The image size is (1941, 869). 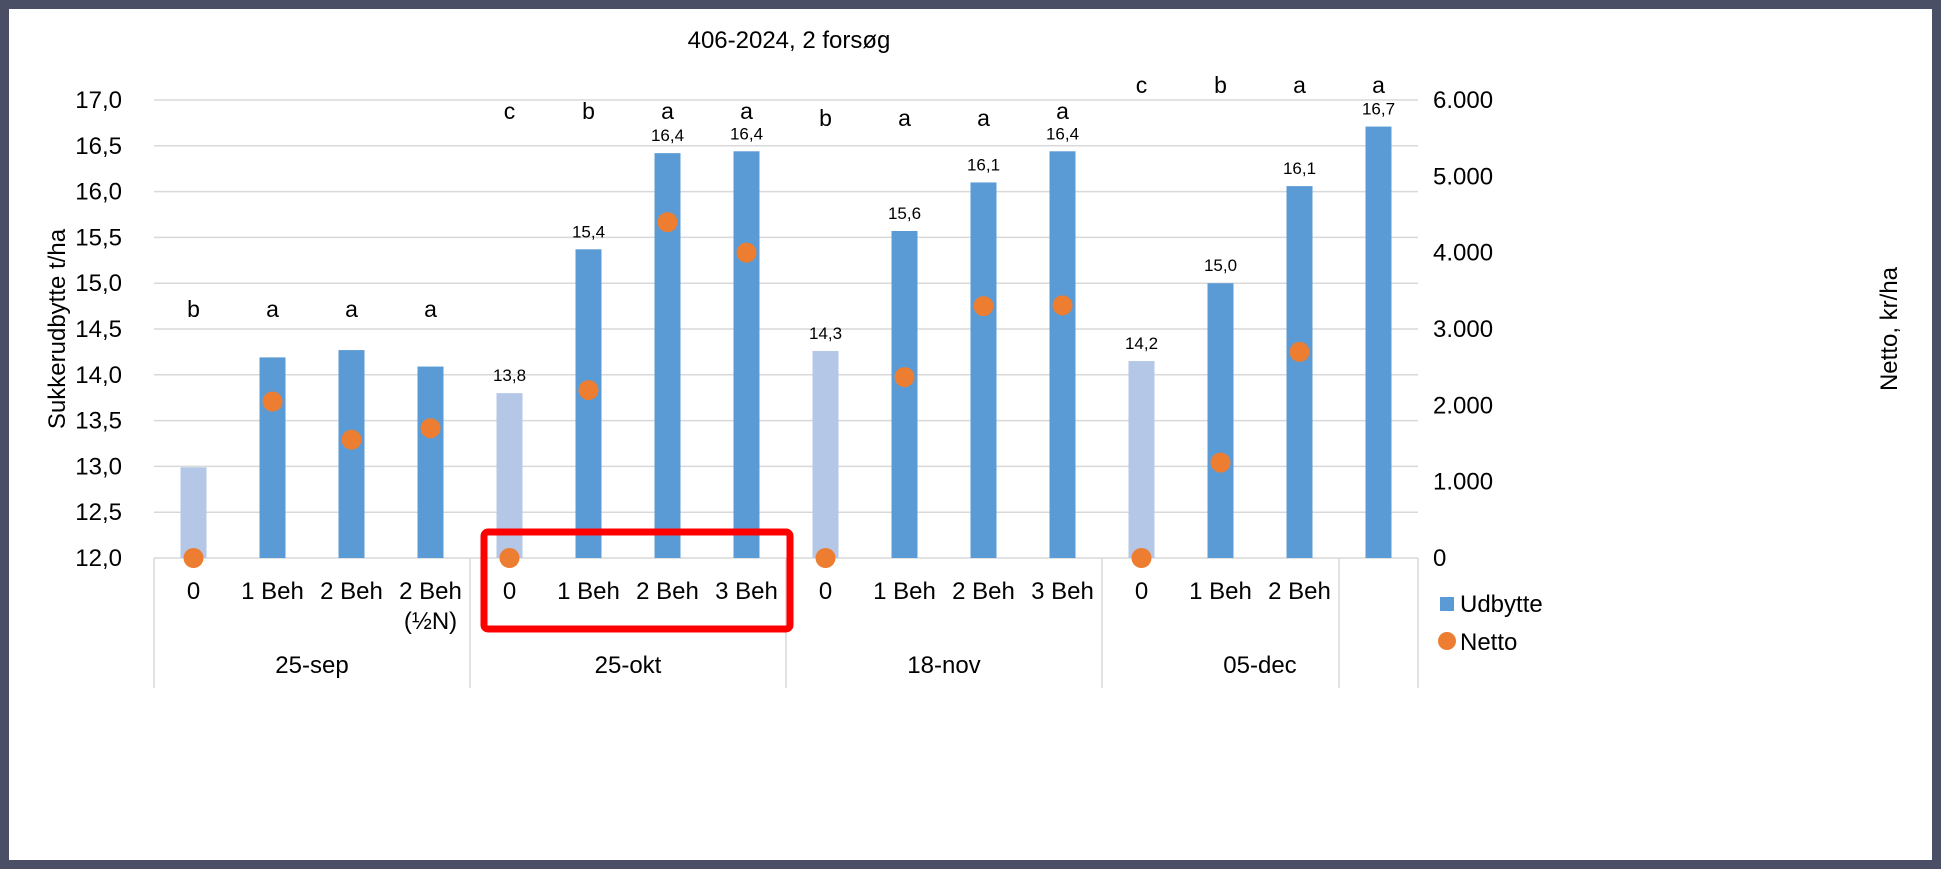 What do you see at coordinates (98, 421) in the screenshot?
I see `y-tick-label: 13,5` at bounding box center [98, 421].